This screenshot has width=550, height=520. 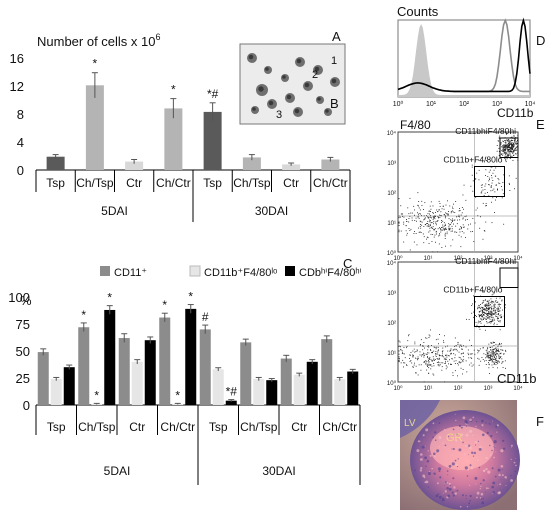 I want to click on chart-d-xtick-label: 10¹, so click(x=431, y=104).